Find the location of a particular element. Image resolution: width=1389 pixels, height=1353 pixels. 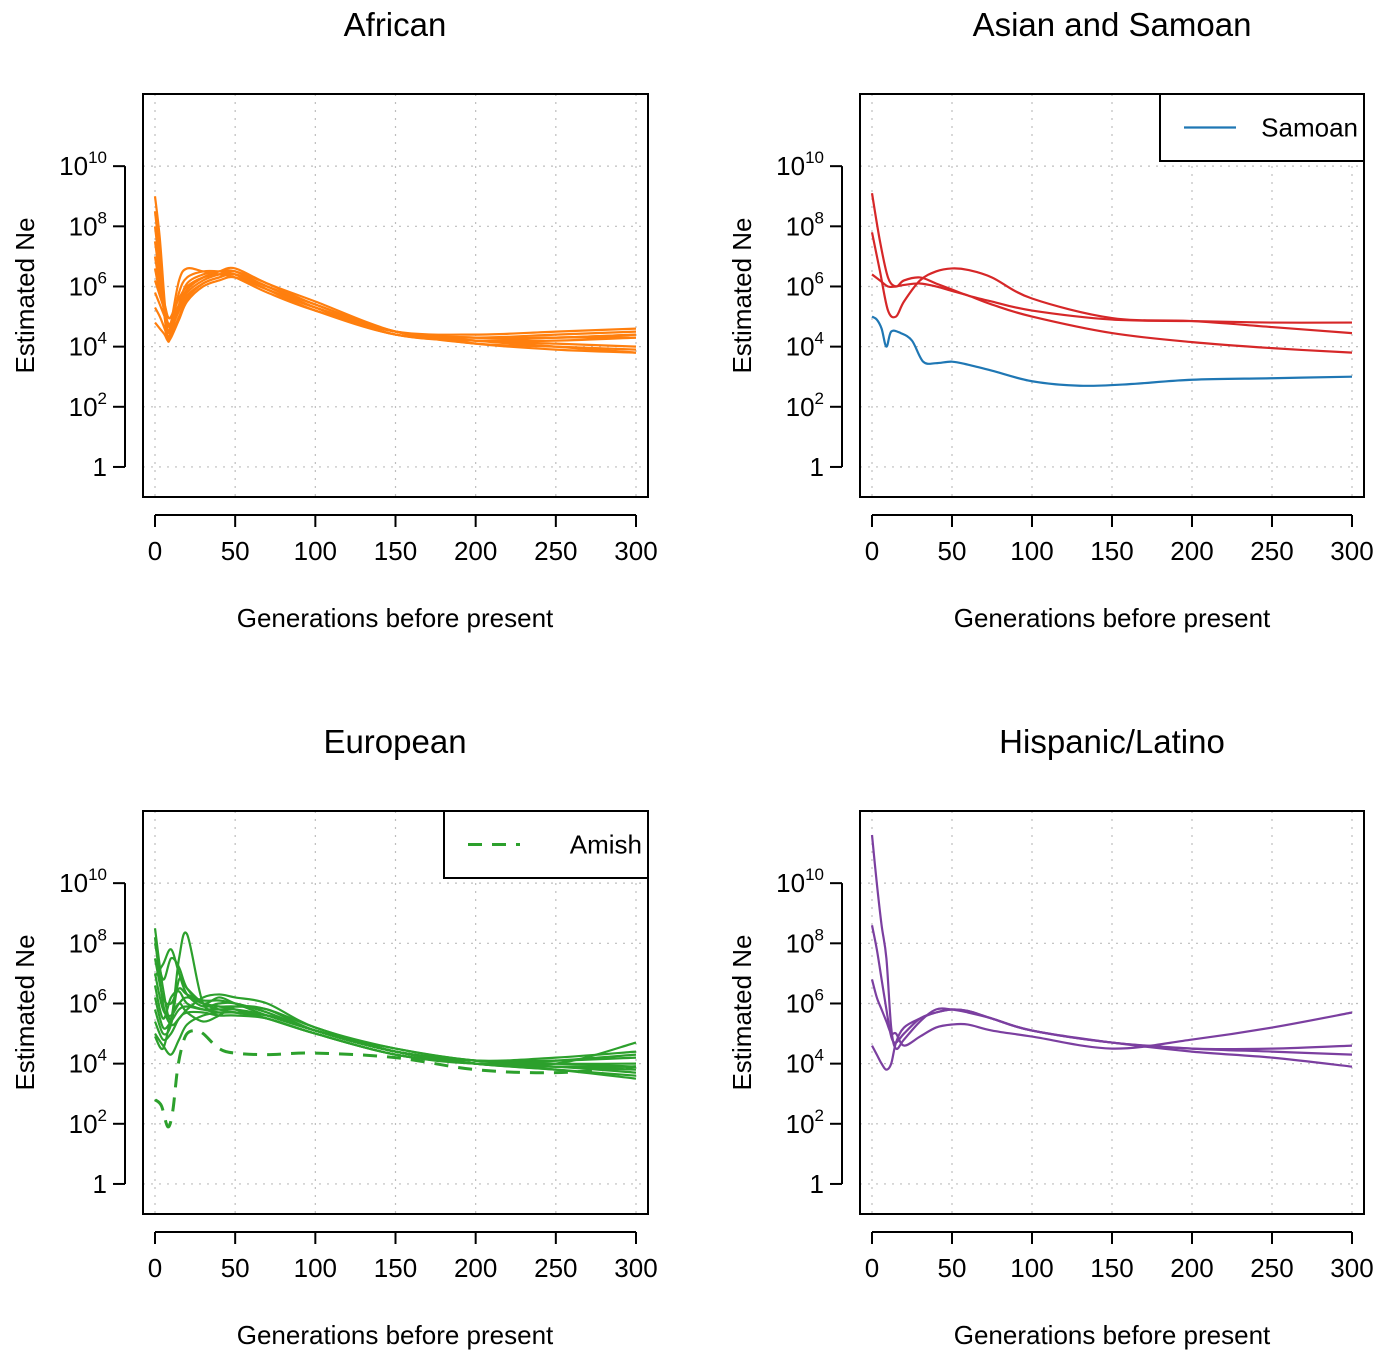

legend: Amish is located at coordinates (546, 844).